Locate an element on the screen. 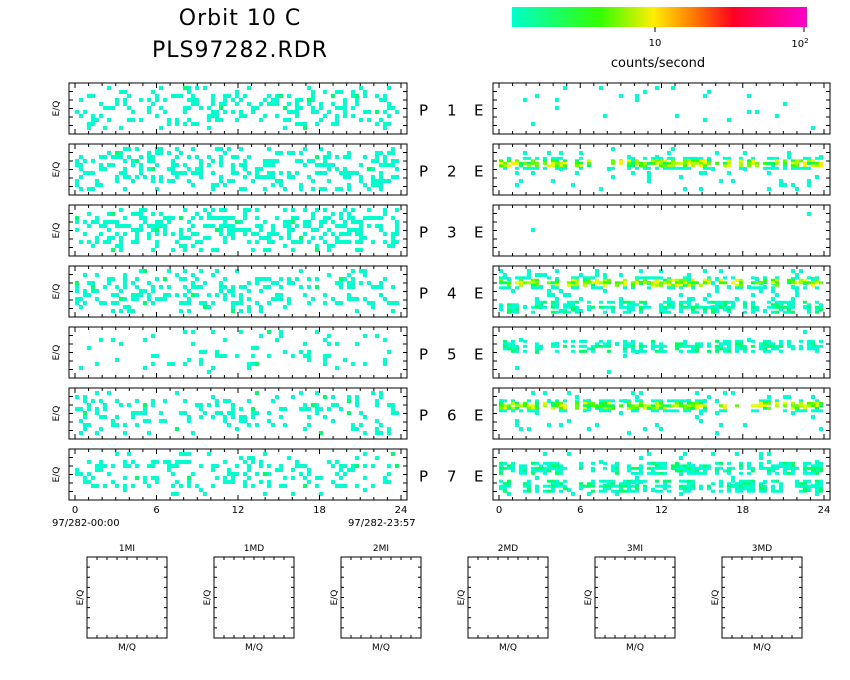 Image resolution: width=850 pixels, height=680 pixels. x-tick-label: 12 is located at coordinates (238, 510).